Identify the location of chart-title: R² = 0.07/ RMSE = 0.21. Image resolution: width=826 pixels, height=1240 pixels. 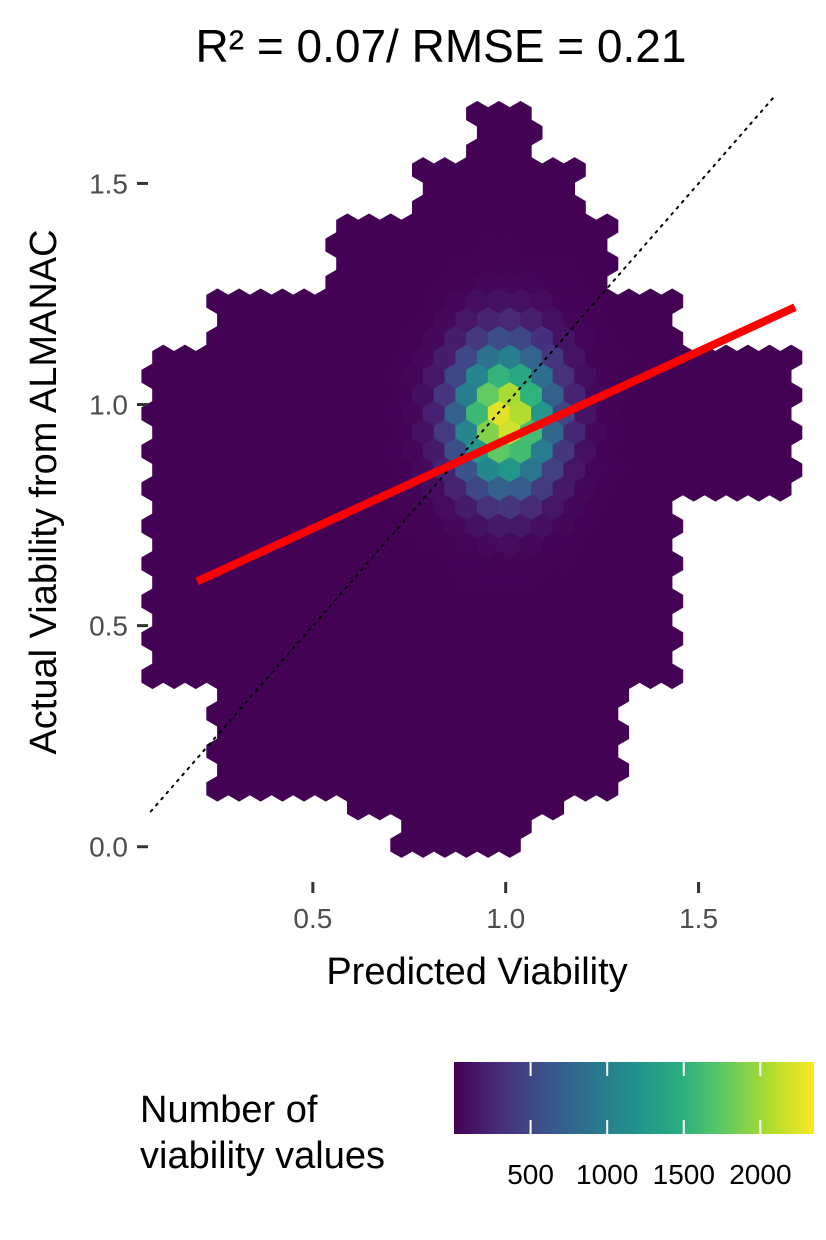
(441, 46).